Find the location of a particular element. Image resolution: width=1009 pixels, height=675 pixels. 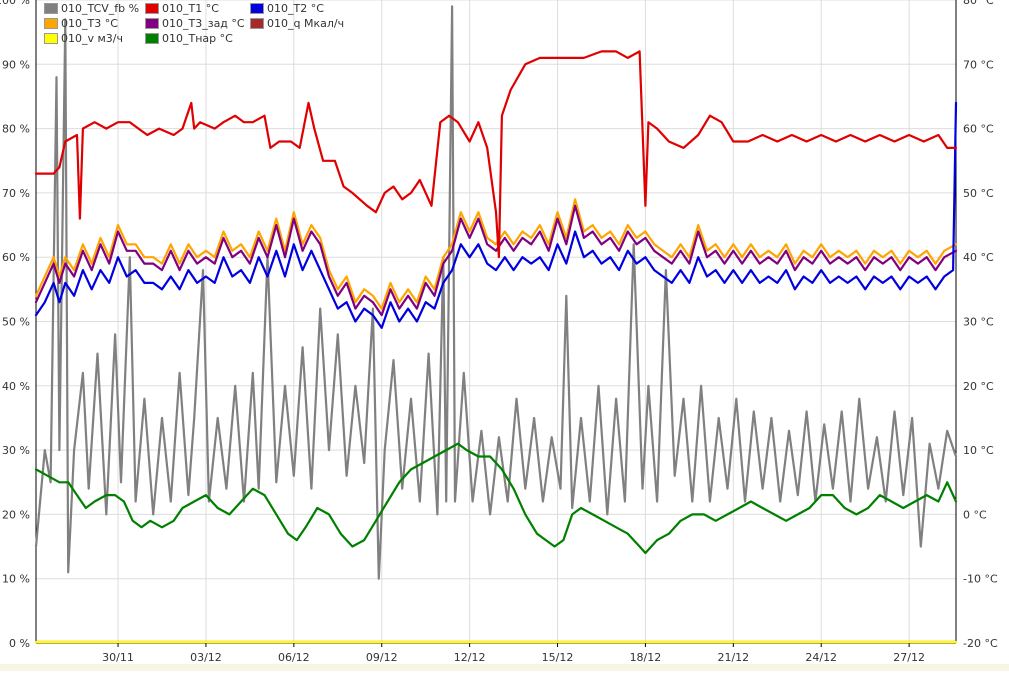

y-left-tick-label: 100 % is located at coordinates (15, 3).